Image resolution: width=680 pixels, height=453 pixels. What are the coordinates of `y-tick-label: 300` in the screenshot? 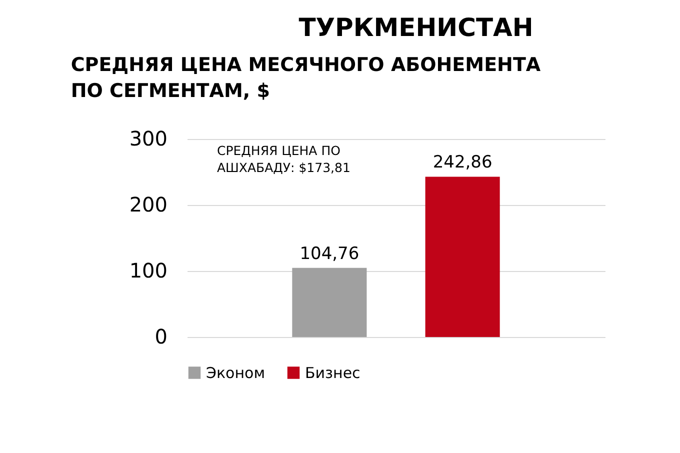 It's located at (148, 138).